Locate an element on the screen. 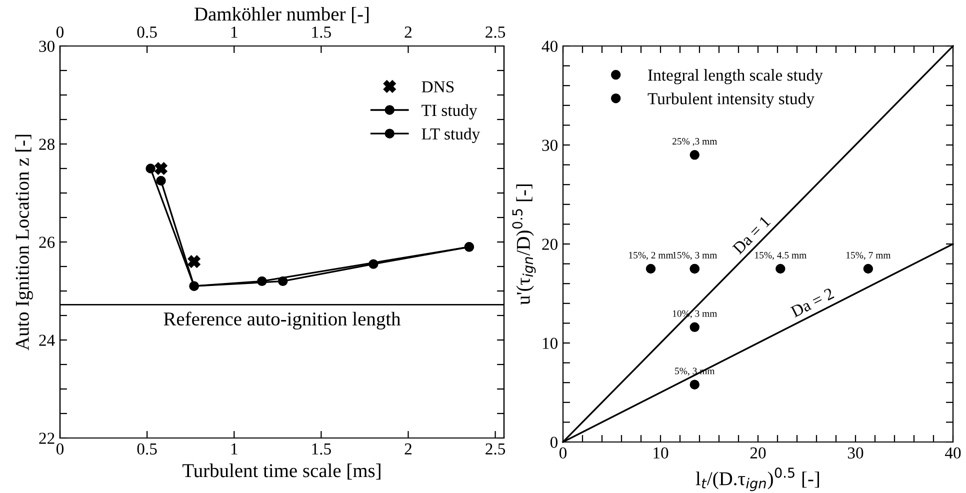 The image size is (966, 493). x2-axis-title: Damköhler number [-] is located at coordinates (281, 15).